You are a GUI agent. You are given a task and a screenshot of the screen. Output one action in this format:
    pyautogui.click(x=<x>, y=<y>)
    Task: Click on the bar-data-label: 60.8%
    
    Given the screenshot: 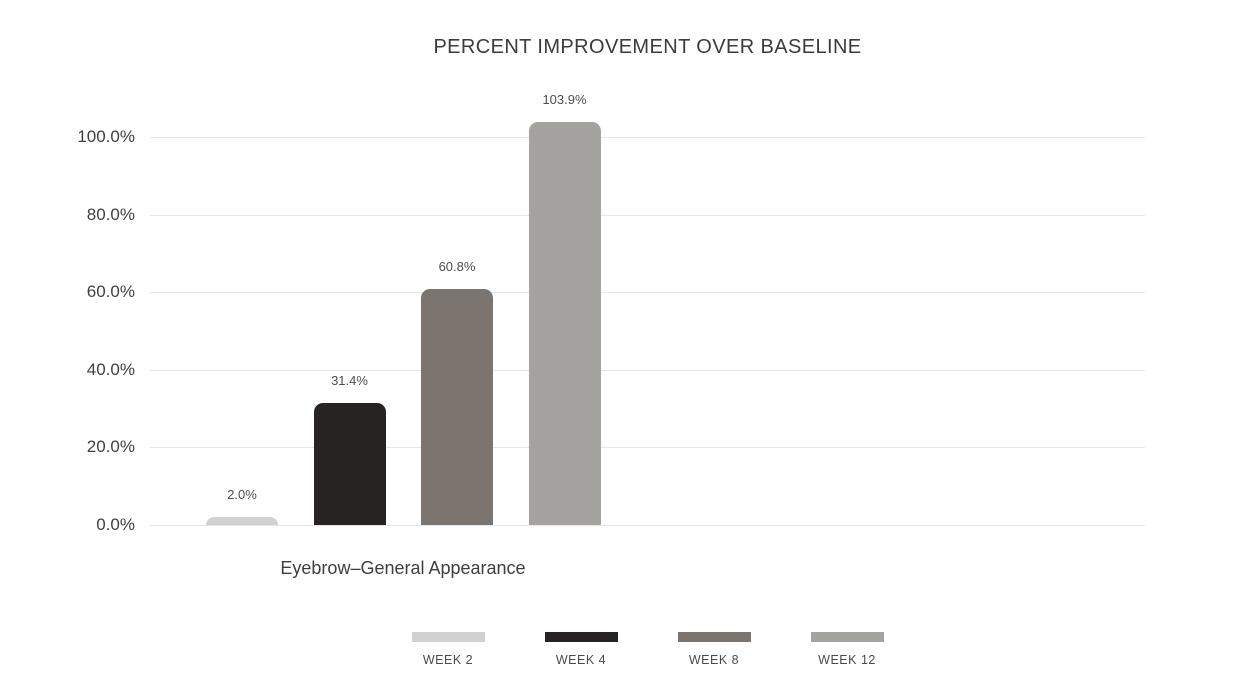 What is the action you would take?
    pyautogui.click(x=457, y=267)
    